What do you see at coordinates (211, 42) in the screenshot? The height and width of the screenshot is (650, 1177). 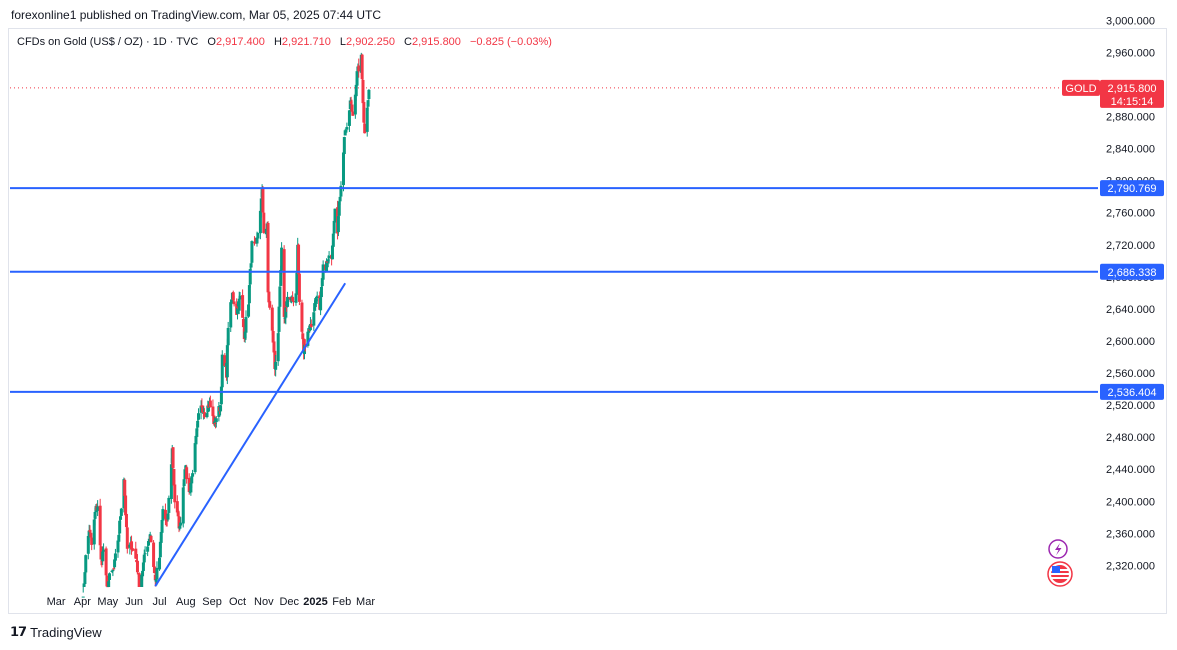 I see `open-label: O` at bounding box center [211, 42].